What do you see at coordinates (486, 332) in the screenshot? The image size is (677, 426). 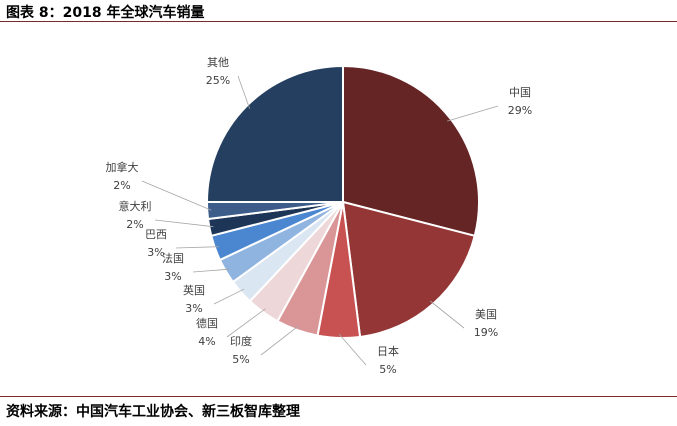 I see `slice-percent-1: 19%` at bounding box center [486, 332].